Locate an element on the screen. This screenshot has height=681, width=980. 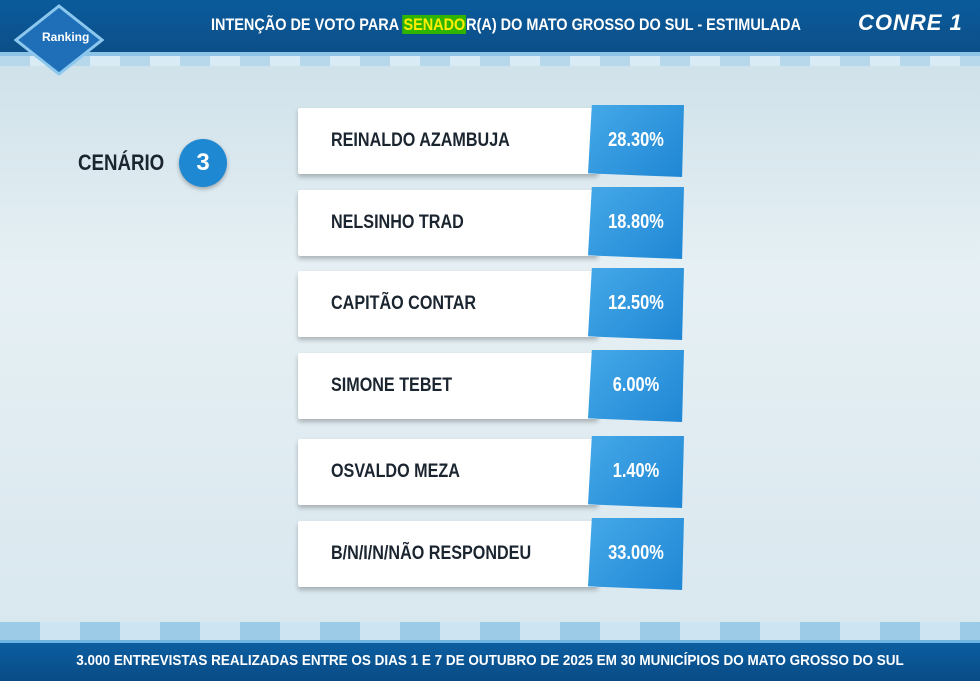
value-box: 12.50% is located at coordinates (636, 304).